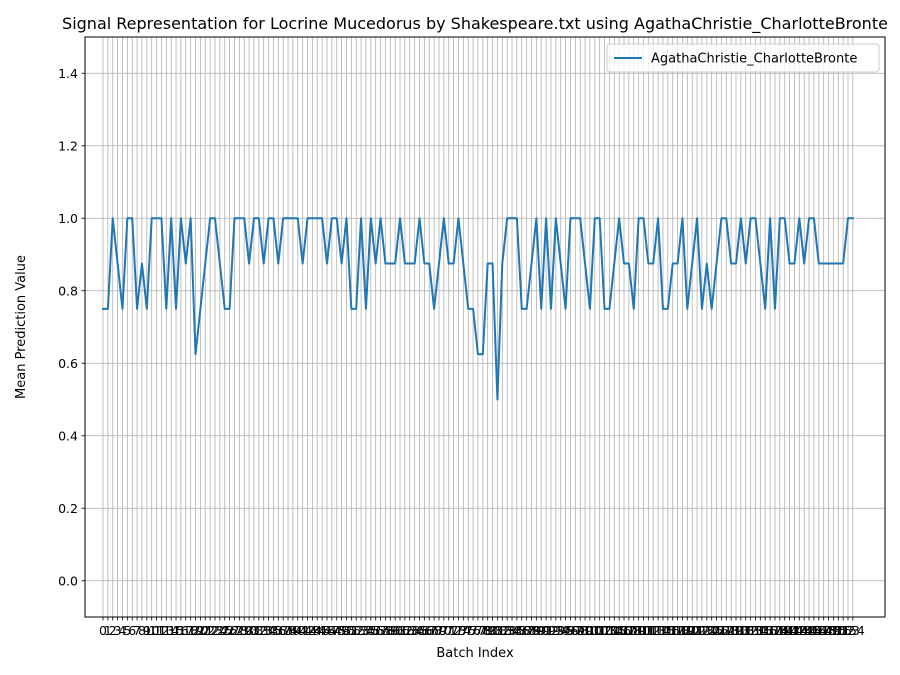  Describe the element at coordinates (459, 630) in the screenshot. I see `x-tick-label: 73` at that location.